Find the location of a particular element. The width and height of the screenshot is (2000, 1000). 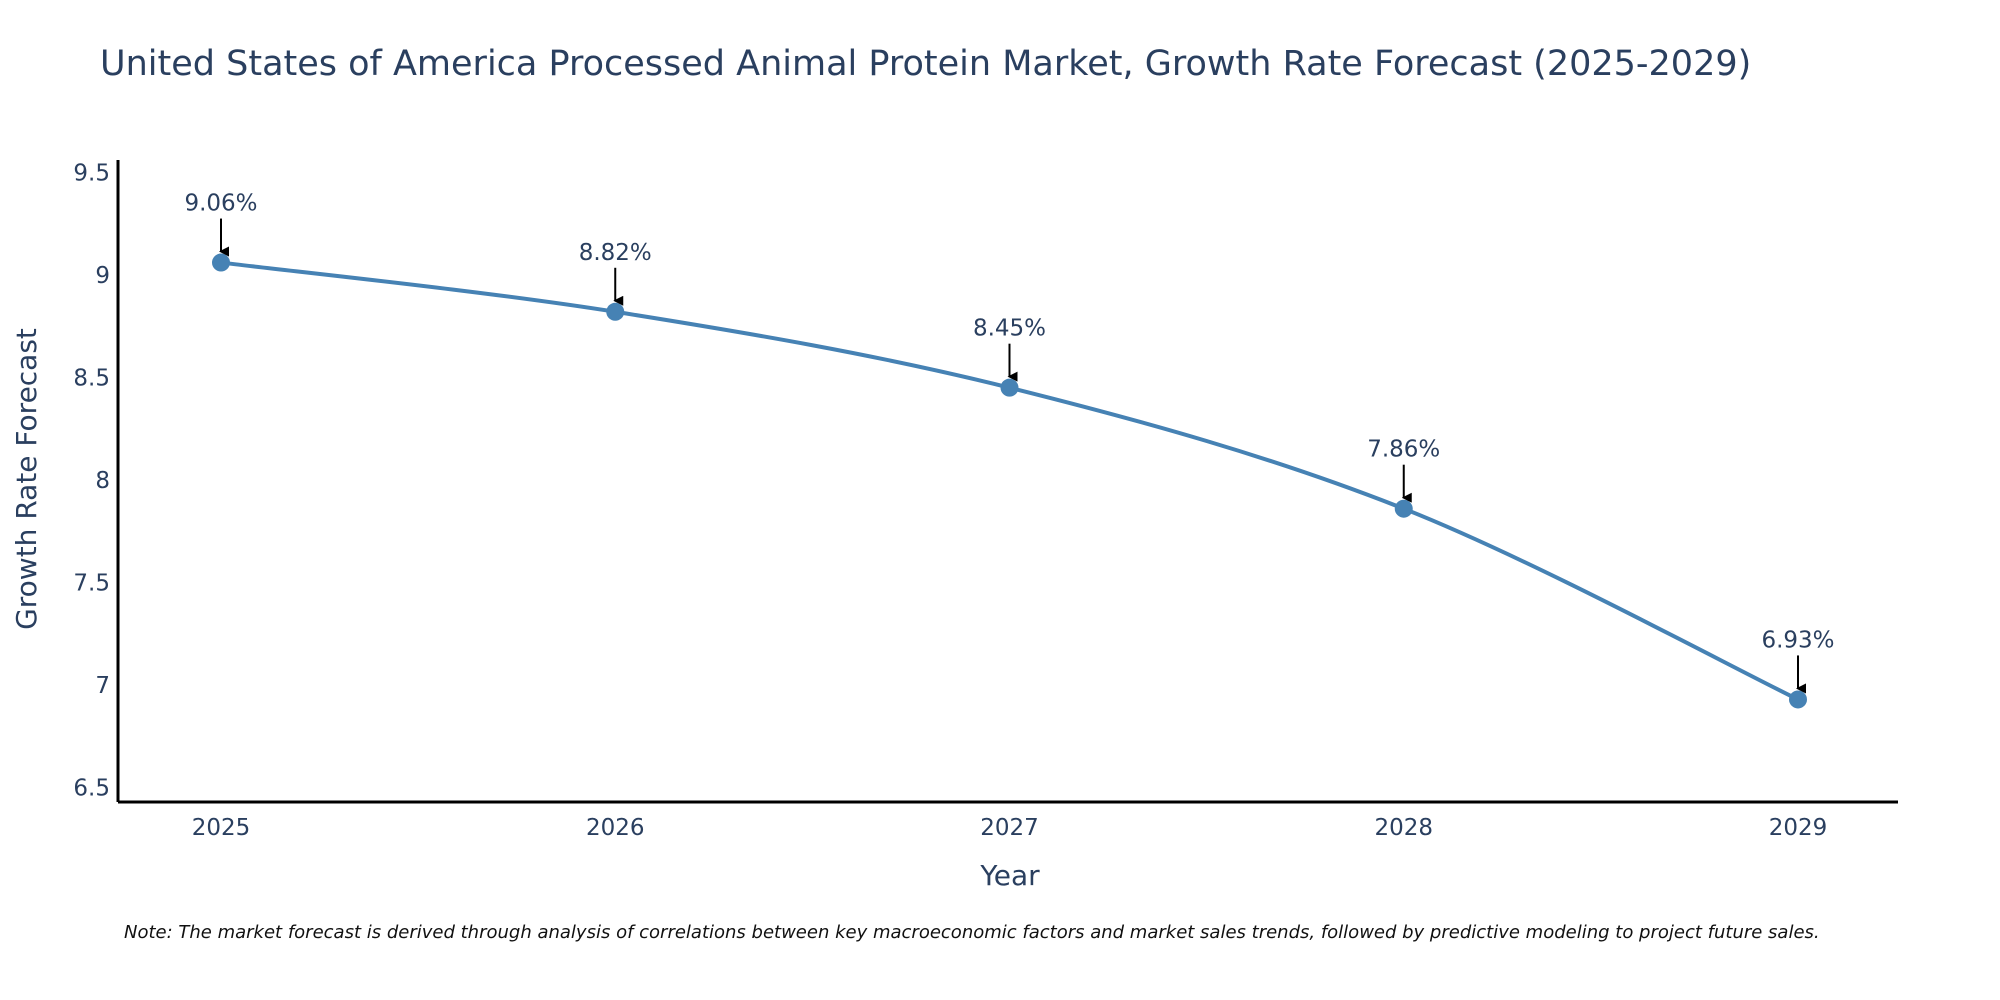

y-tick-label: 9.5 is located at coordinates (91, 173).